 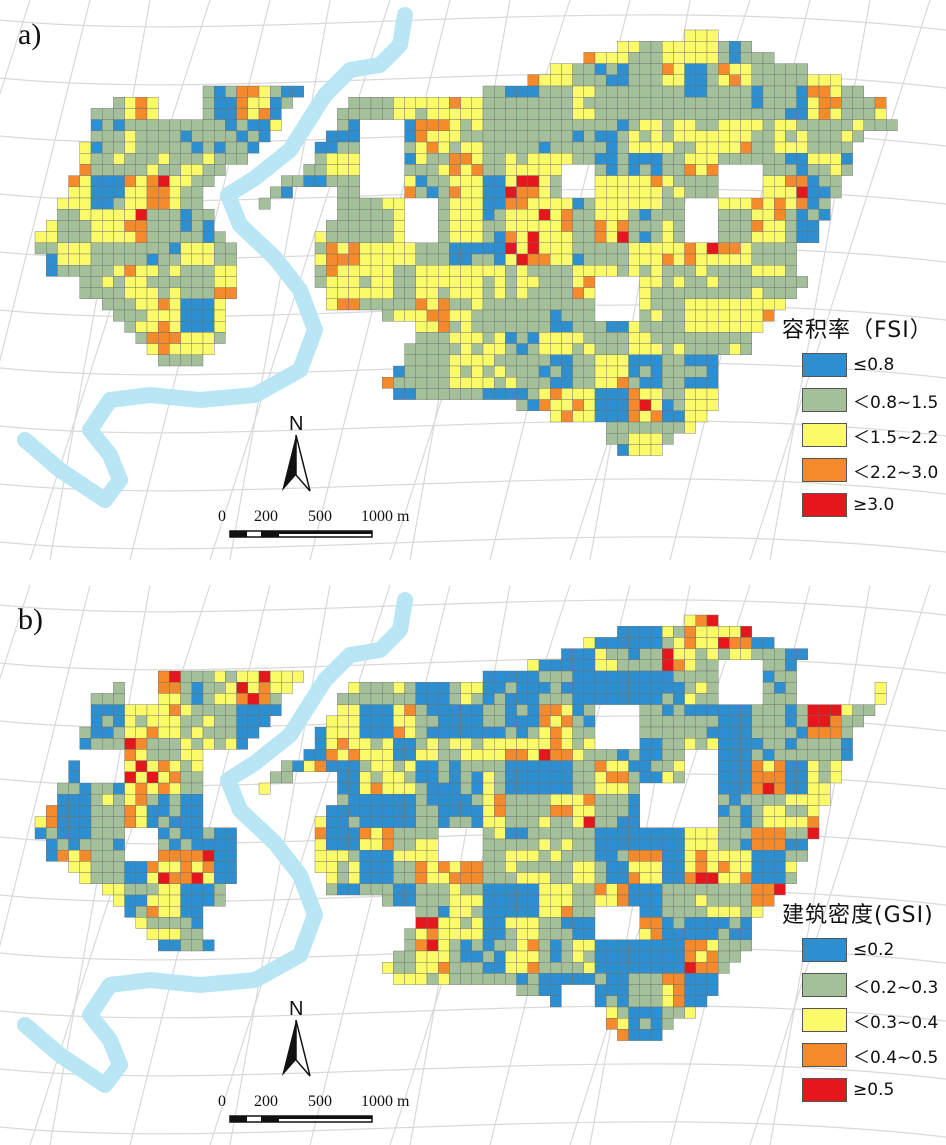 I want to click on legend-label: ＜0.3~0.4, so click(x=896, y=1022).